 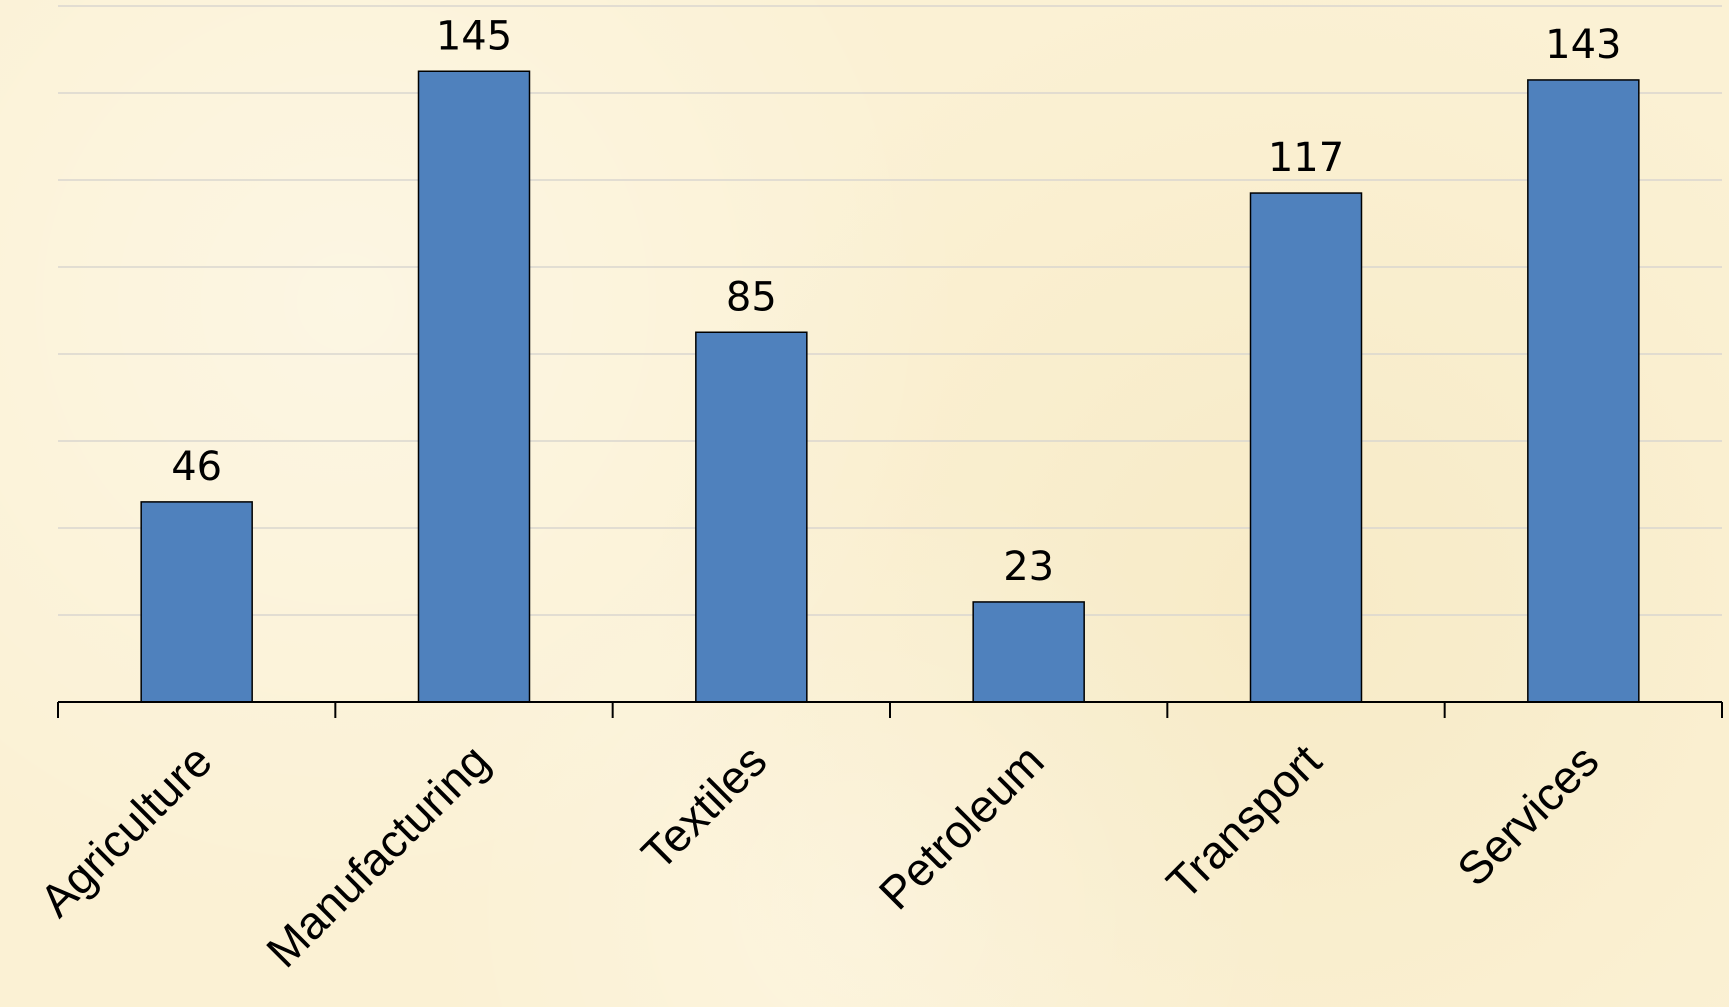 What do you see at coordinates (474, 386) in the screenshot?
I see `bar-manufacturing` at bounding box center [474, 386].